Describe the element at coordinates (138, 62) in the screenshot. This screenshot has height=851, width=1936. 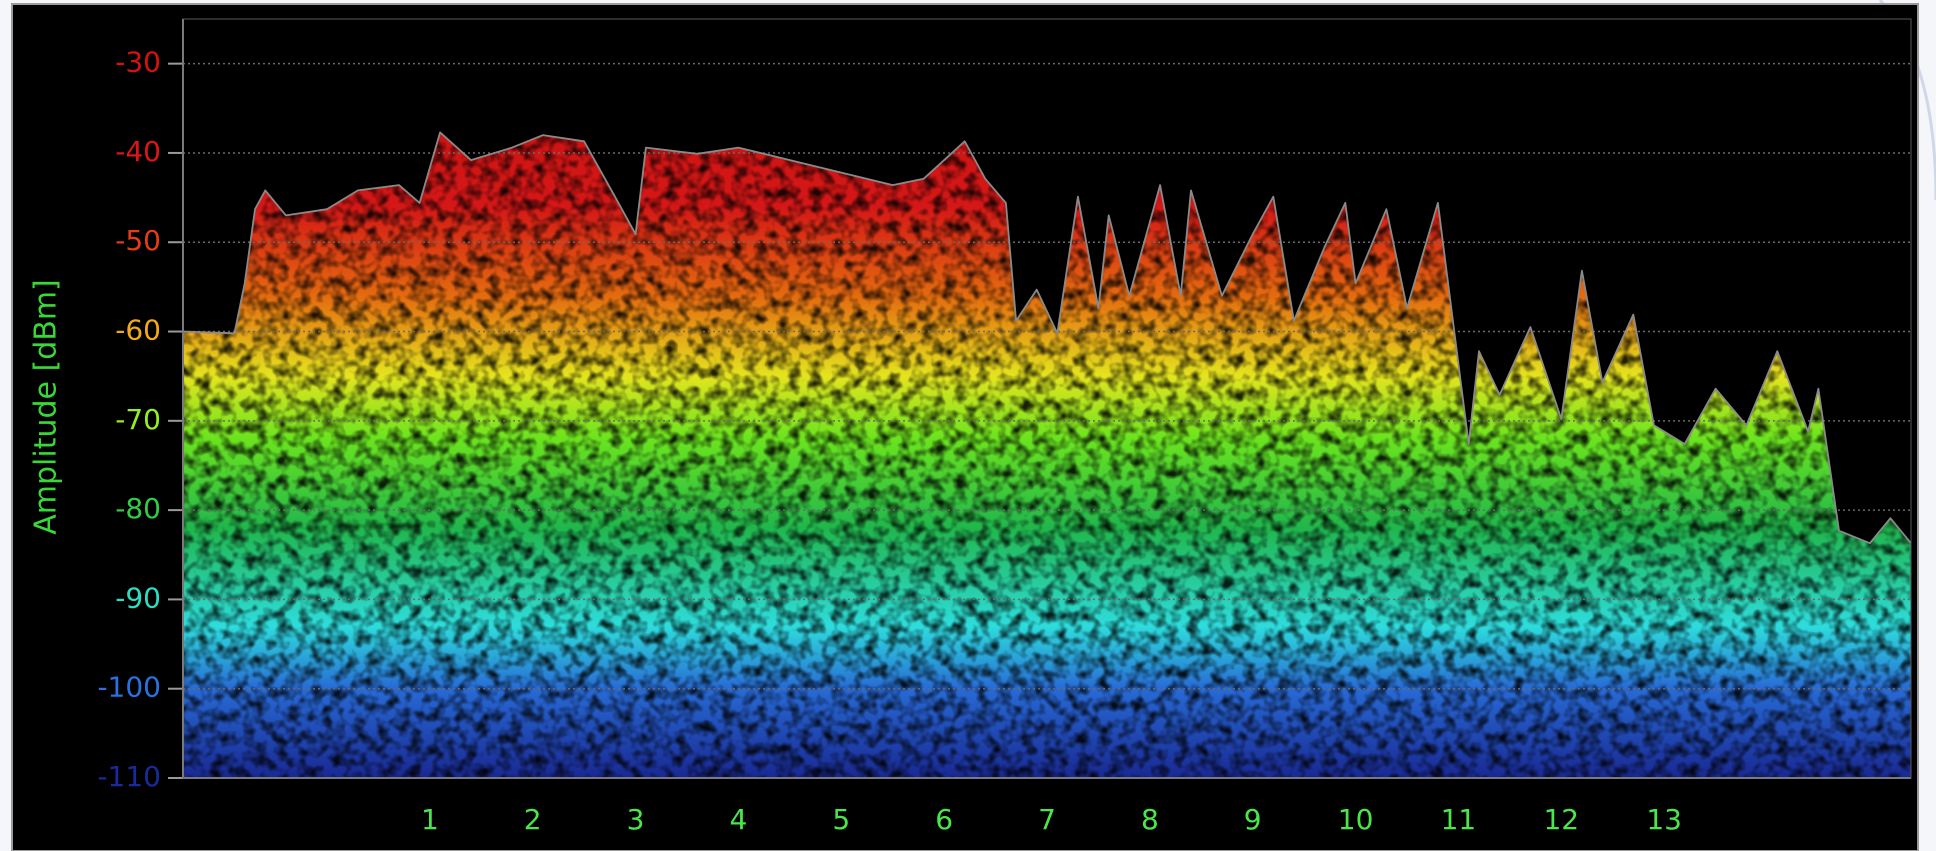
I see `y-tick-label: -30` at that location.